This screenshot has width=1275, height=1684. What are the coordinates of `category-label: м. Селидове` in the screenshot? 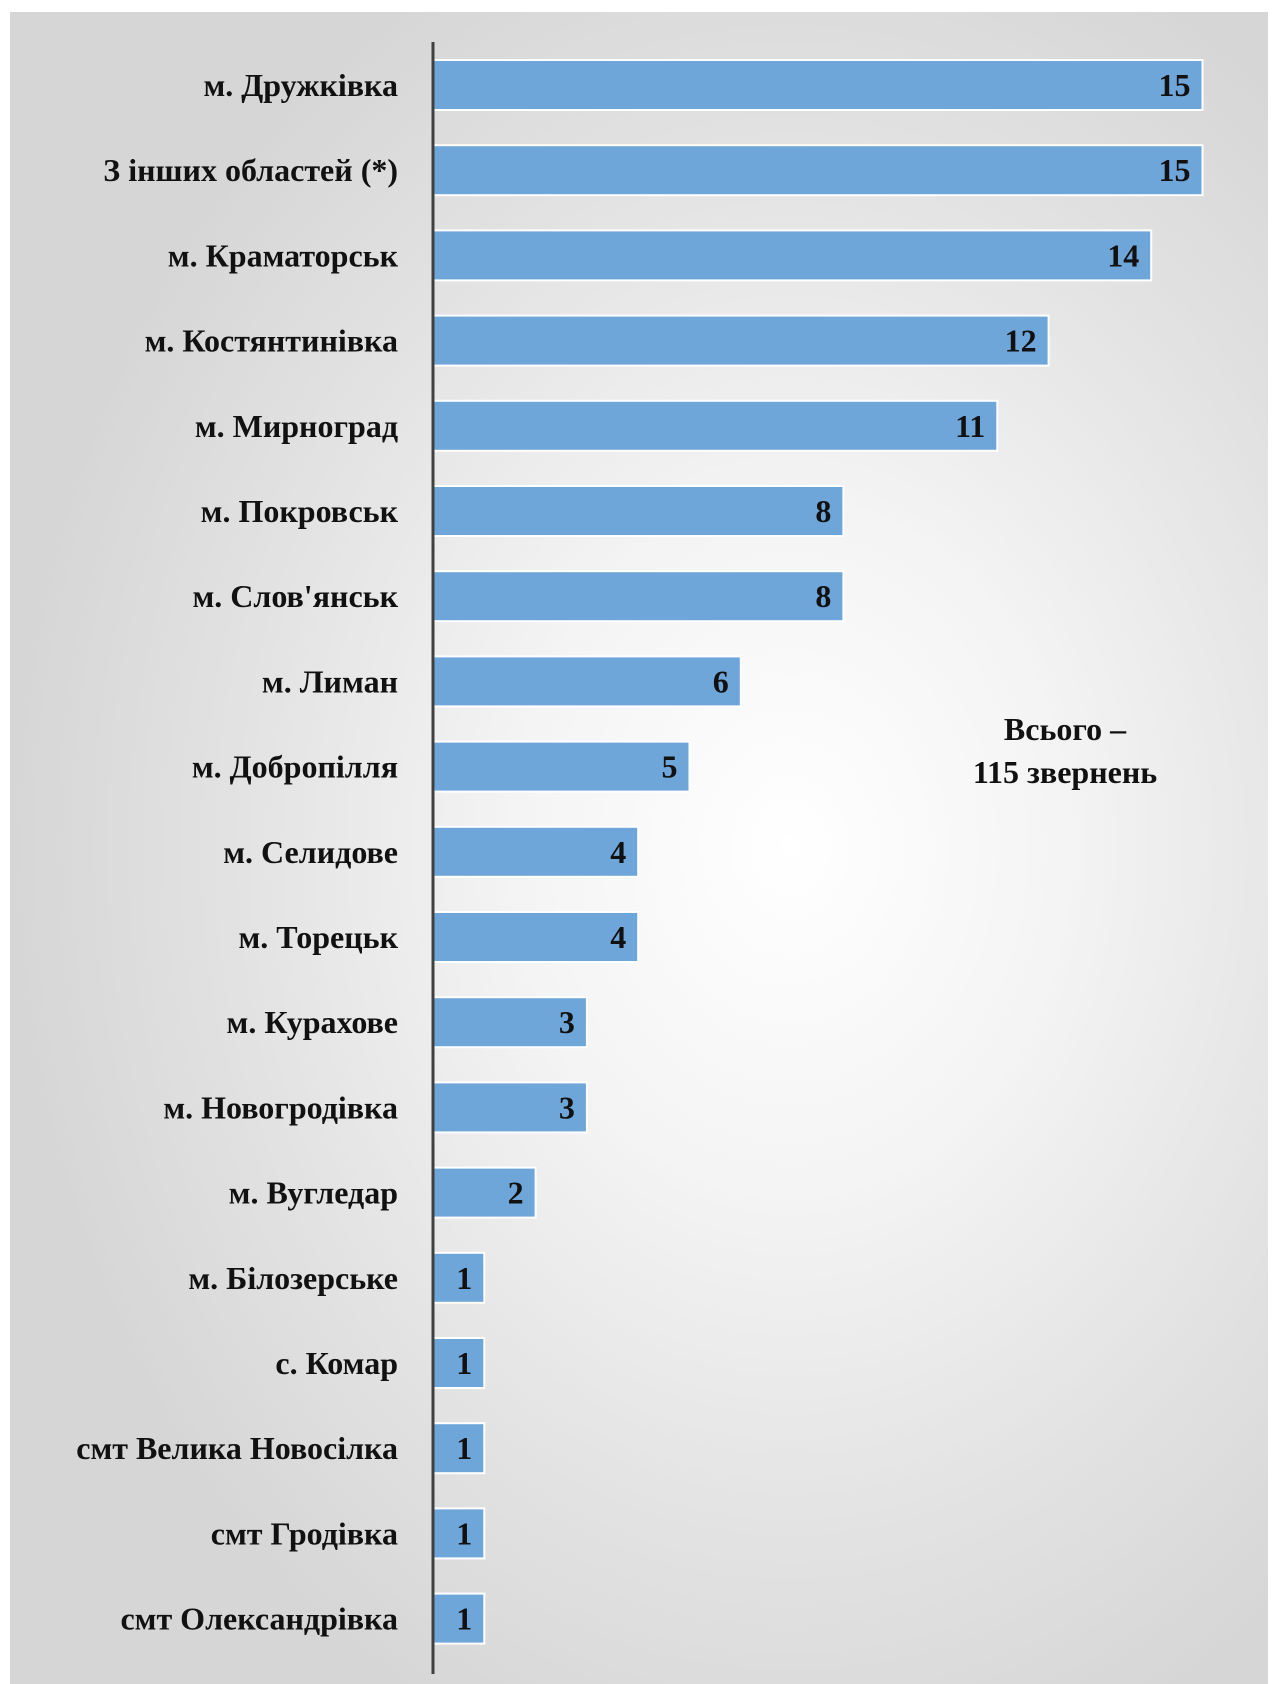 It's located at (310, 852).